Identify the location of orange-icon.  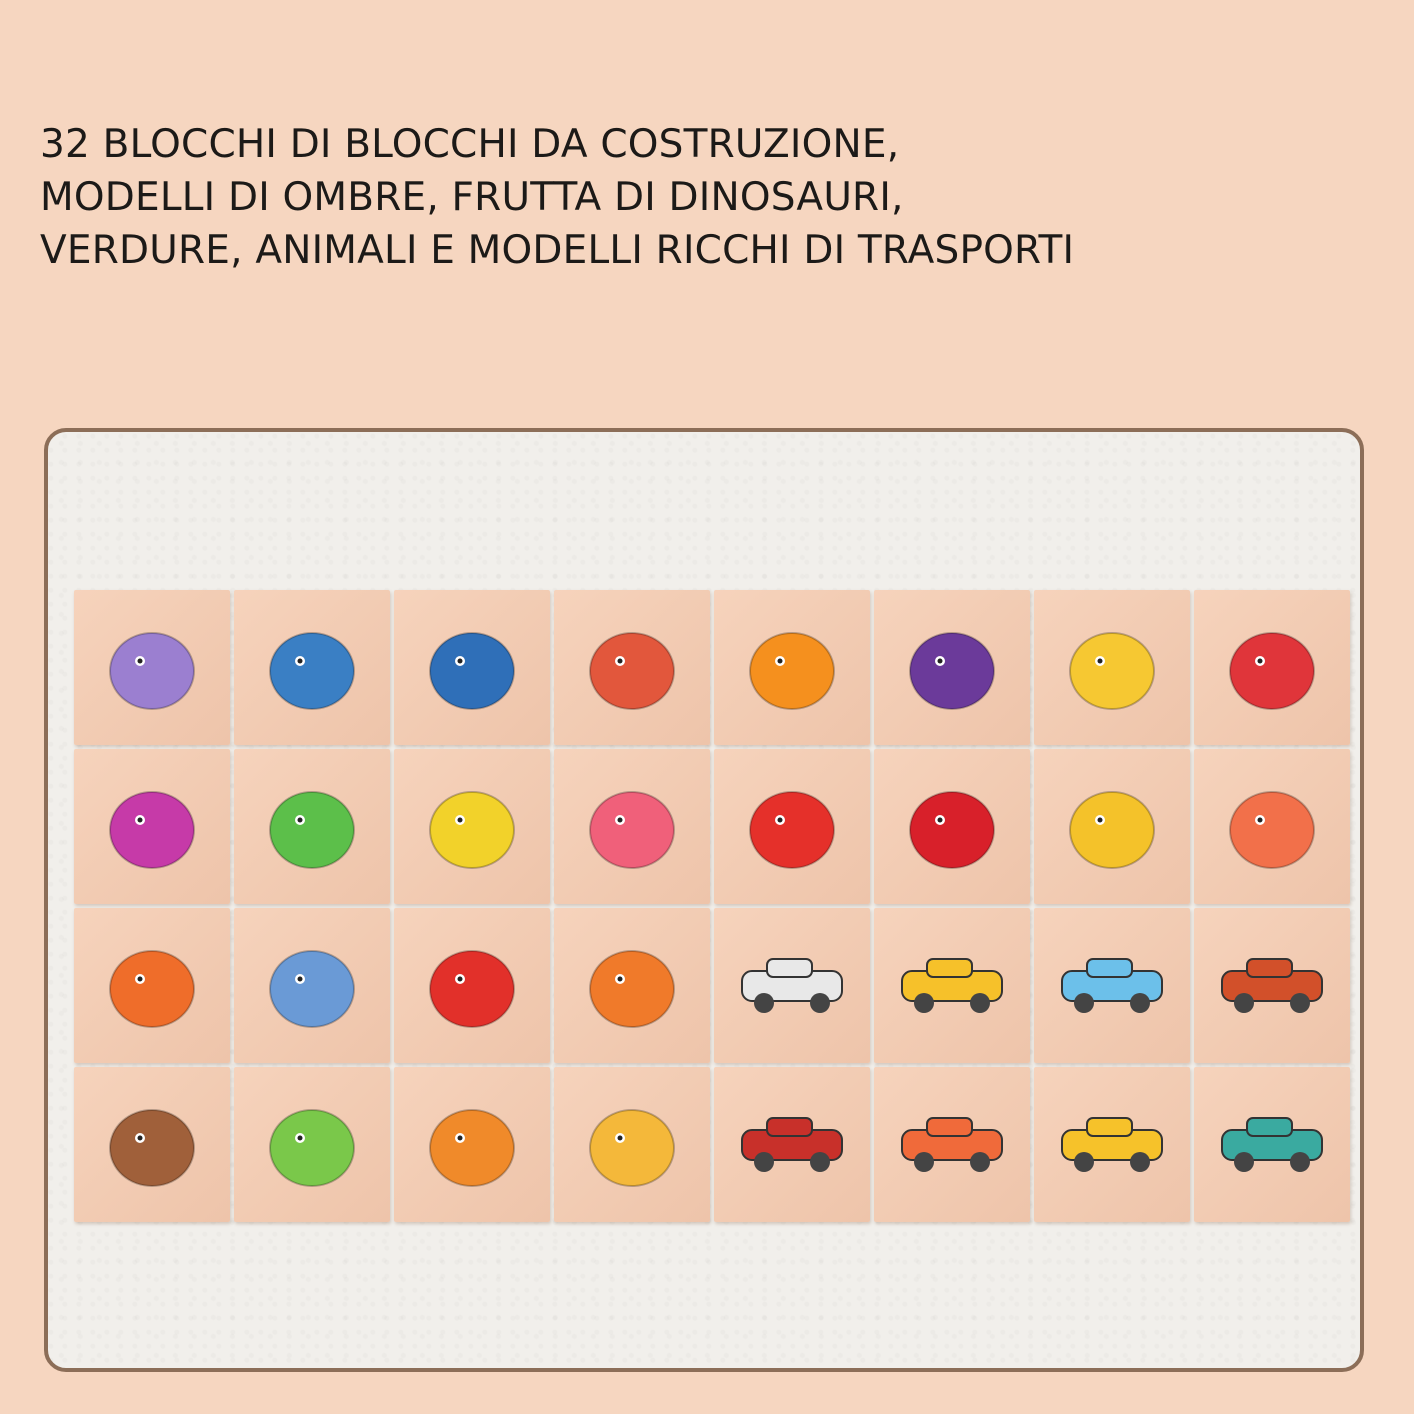
(792, 670).